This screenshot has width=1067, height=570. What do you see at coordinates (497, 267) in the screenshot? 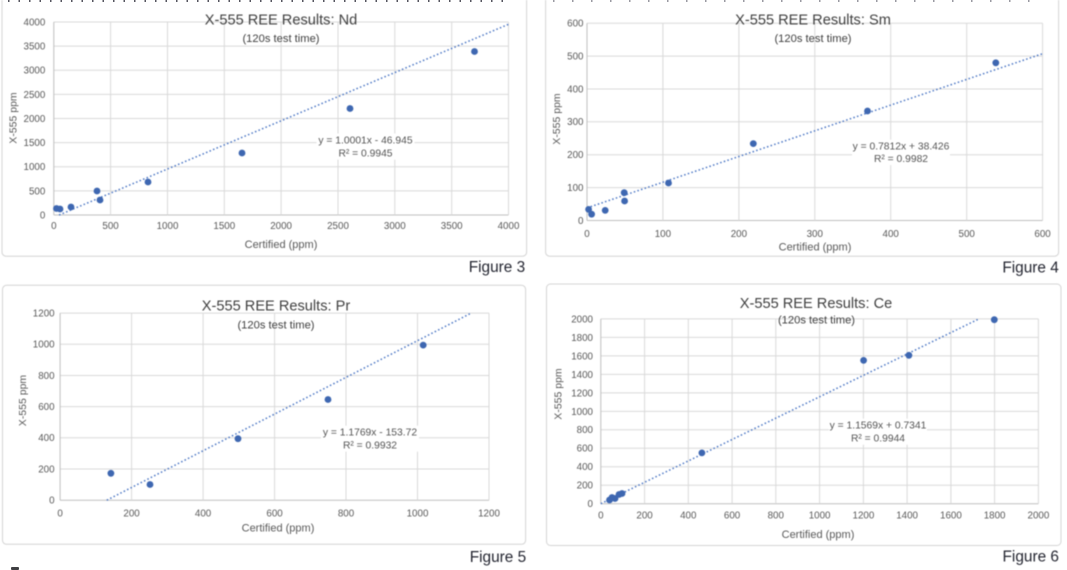
I see `svg-text: Figure 3` at bounding box center [497, 267].